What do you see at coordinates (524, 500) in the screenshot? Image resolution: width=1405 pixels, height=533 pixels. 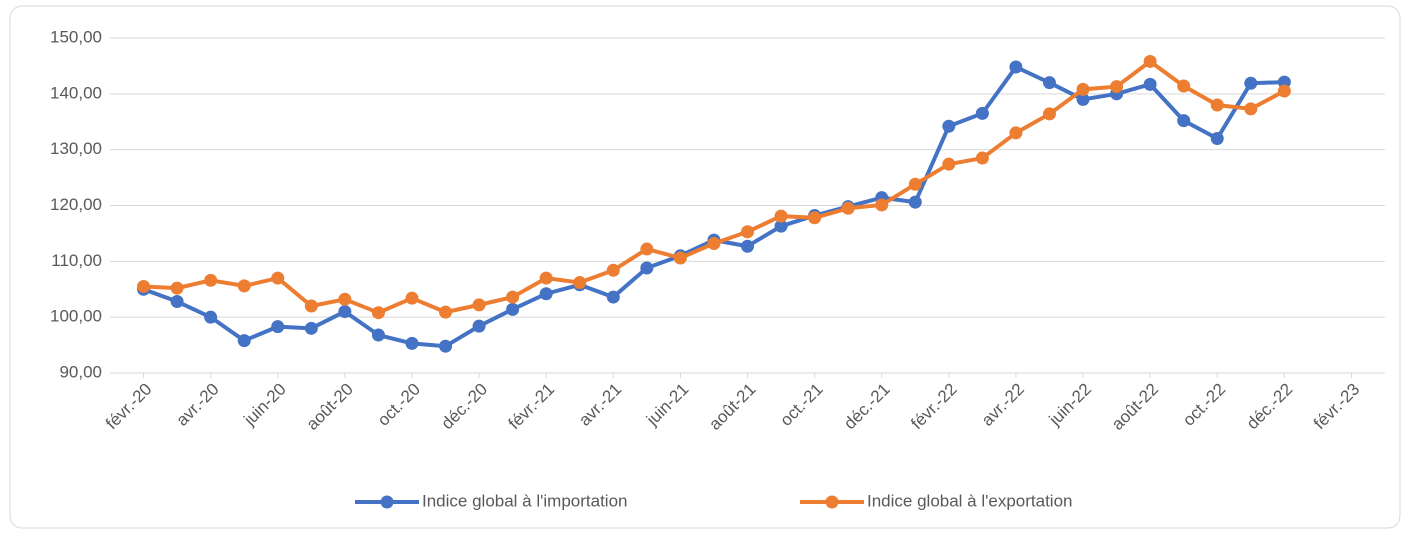 I see `legend-label: Indice global à l'importation` at bounding box center [524, 500].